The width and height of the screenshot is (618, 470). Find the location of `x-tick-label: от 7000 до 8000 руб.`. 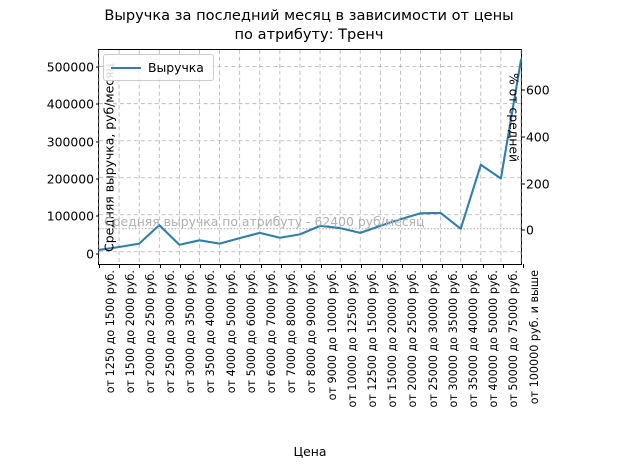

x-tick-label: от 7000 до 8000 руб. is located at coordinates (292, 332).